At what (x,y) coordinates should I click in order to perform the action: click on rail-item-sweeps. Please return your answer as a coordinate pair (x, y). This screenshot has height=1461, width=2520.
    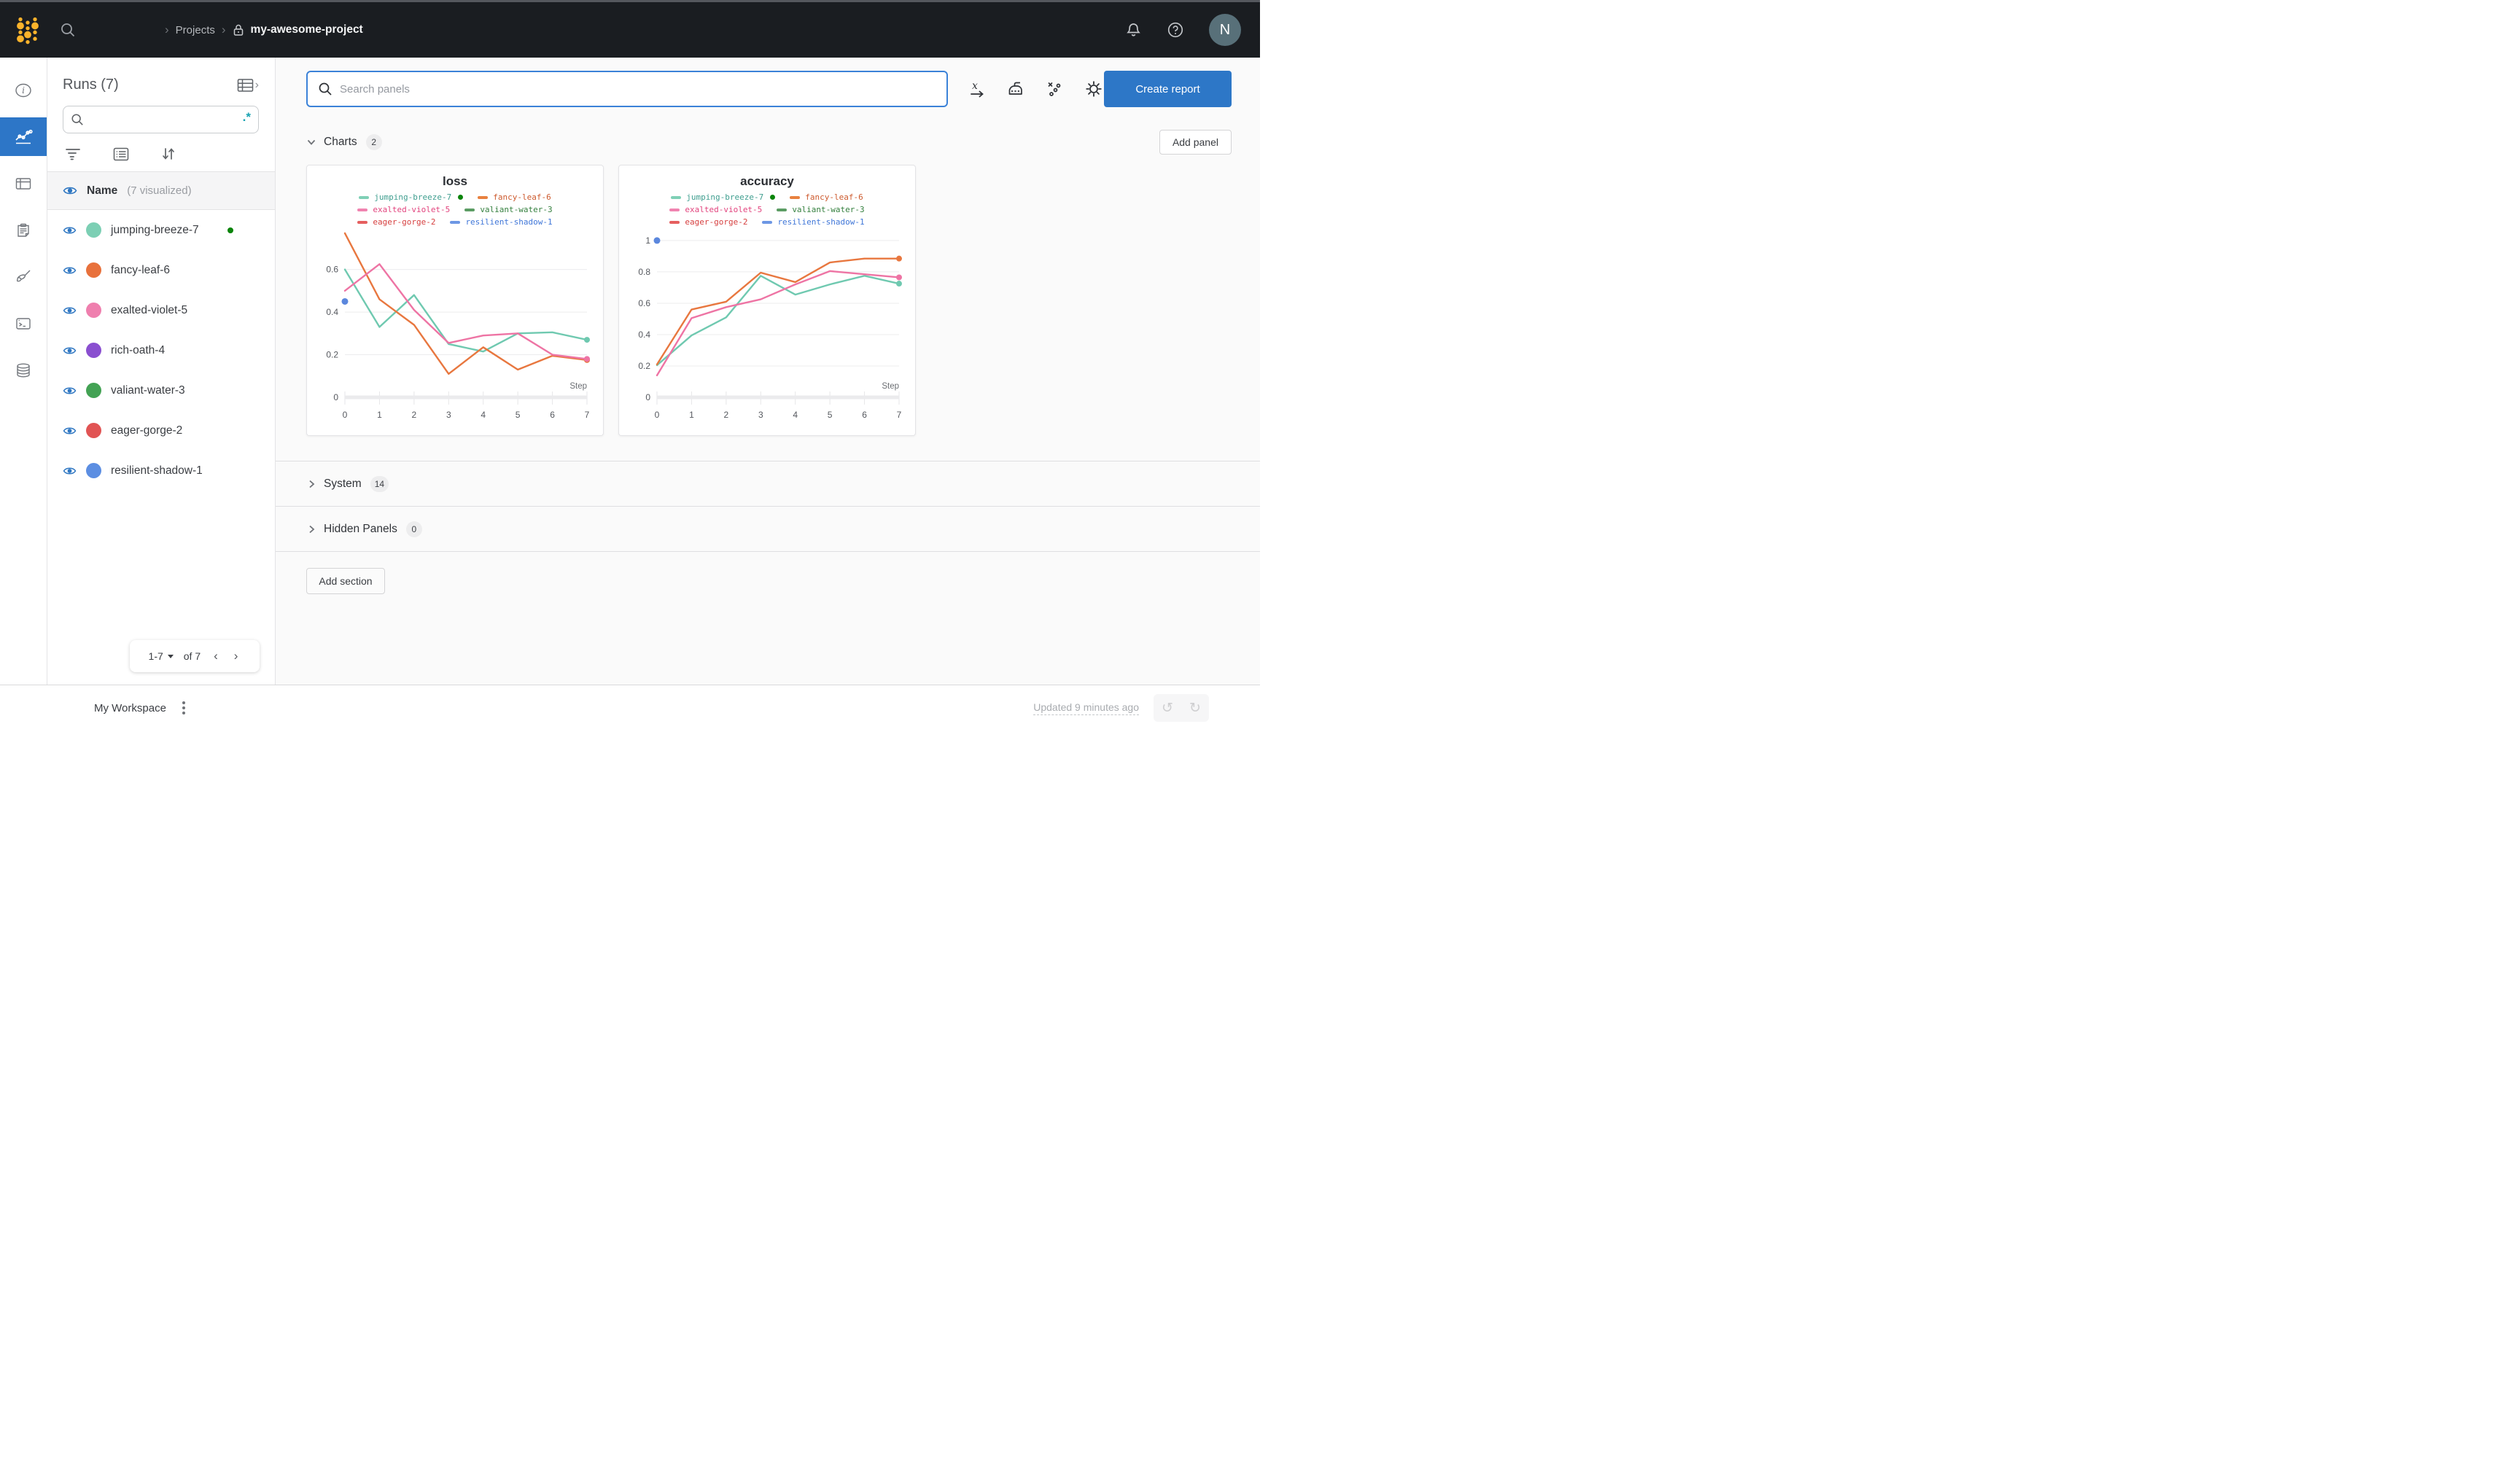
    Looking at the image, I should click on (23, 276).